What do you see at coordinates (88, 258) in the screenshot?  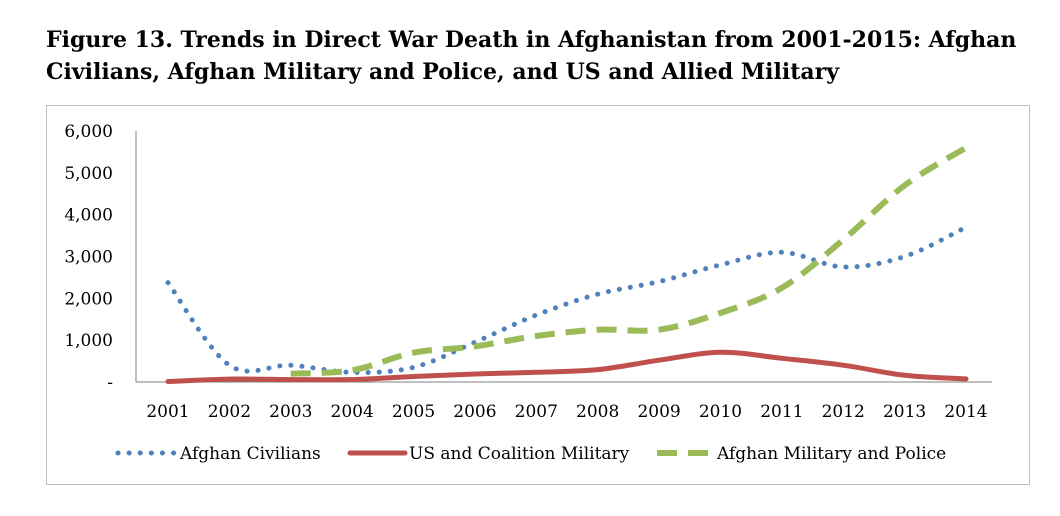 I see `y-tick-label: 3,000` at bounding box center [88, 258].